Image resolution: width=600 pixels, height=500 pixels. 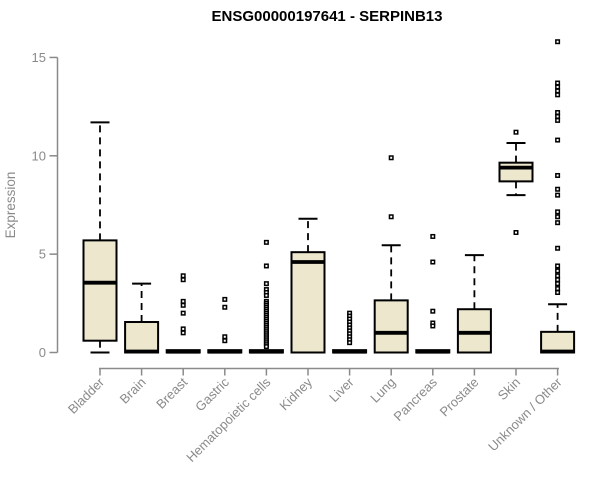 What do you see at coordinates (212, 394) in the screenshot?
I see `x-tick-label: Gastric` at bounding box center [212, 394].